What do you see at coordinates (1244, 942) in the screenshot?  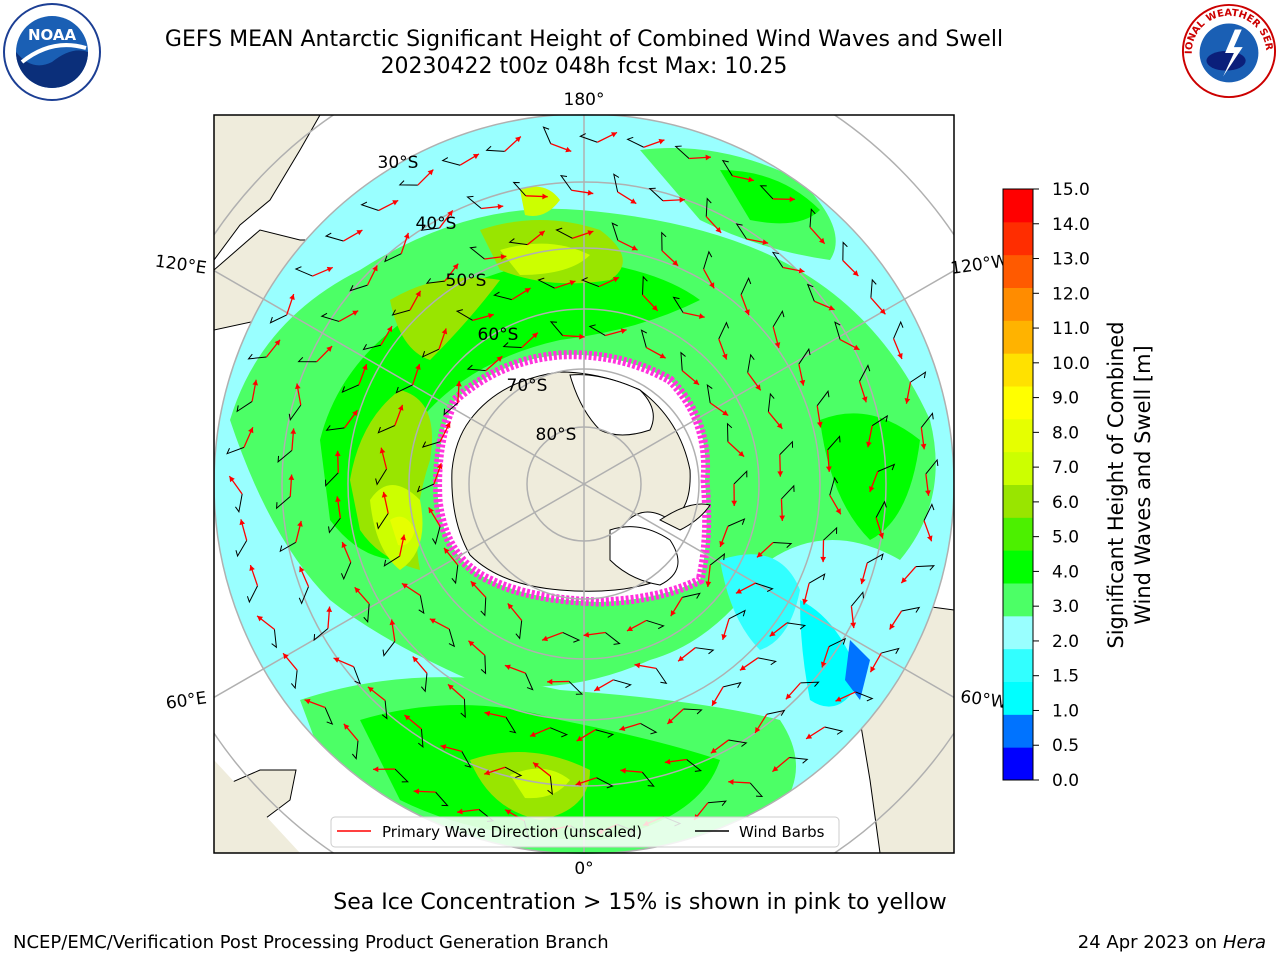 I see `machine-name: Hera` at bounding box center [1244, 942].